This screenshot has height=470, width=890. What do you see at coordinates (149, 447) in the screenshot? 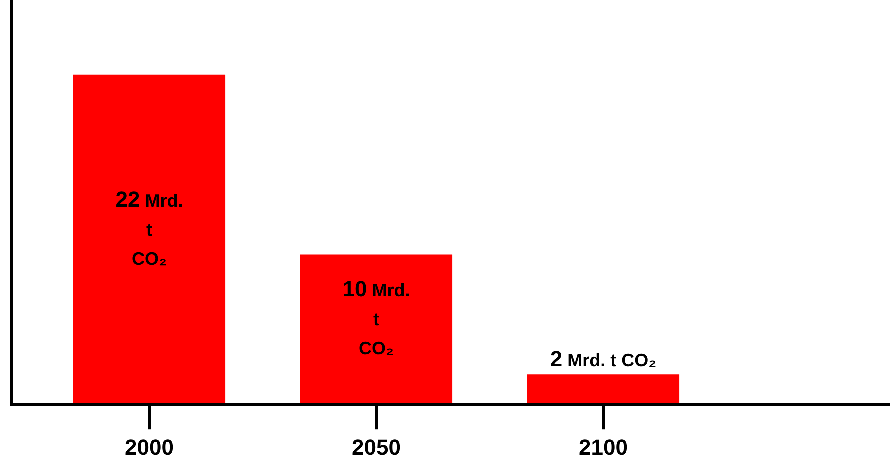
I see `x-tick-label: 2000` at bounding box center [149, 447].